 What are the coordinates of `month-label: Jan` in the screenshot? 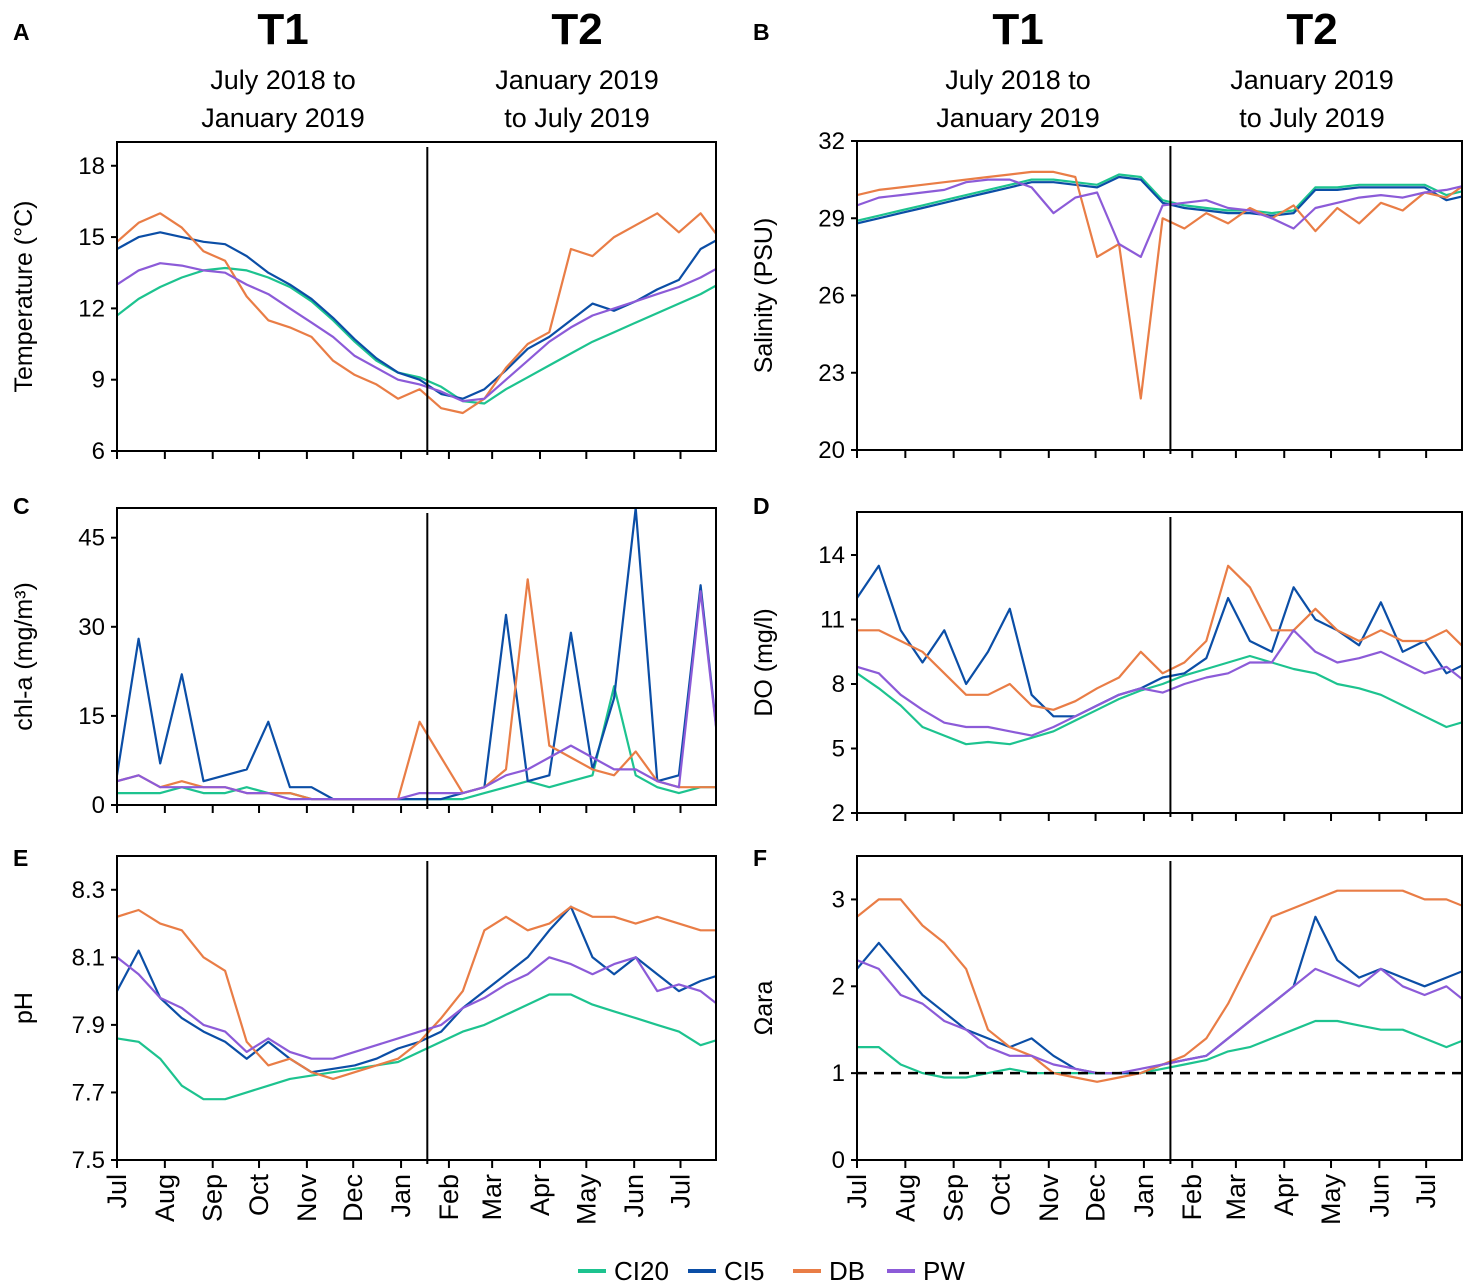 It's located at (401, 1196).